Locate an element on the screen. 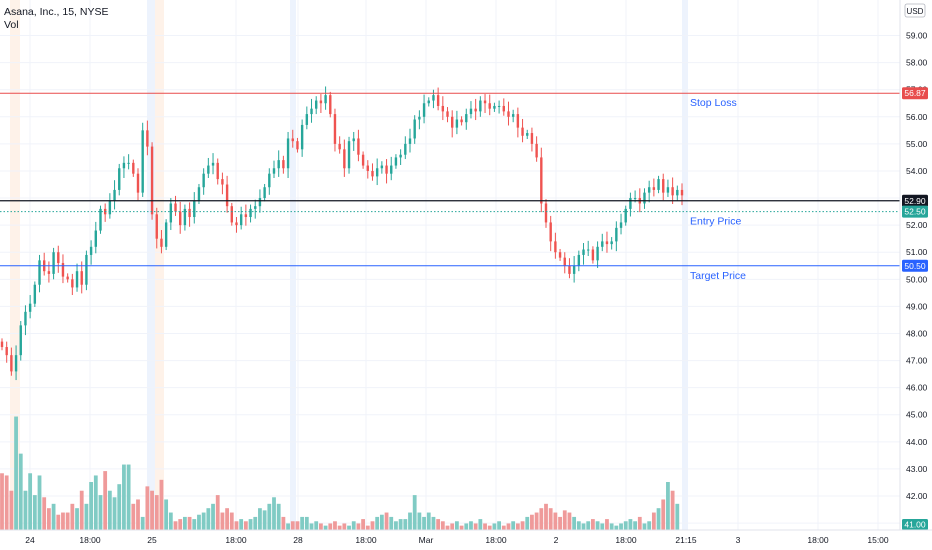  price-tick-label: 55.00 is located at coordinates (917, 144).